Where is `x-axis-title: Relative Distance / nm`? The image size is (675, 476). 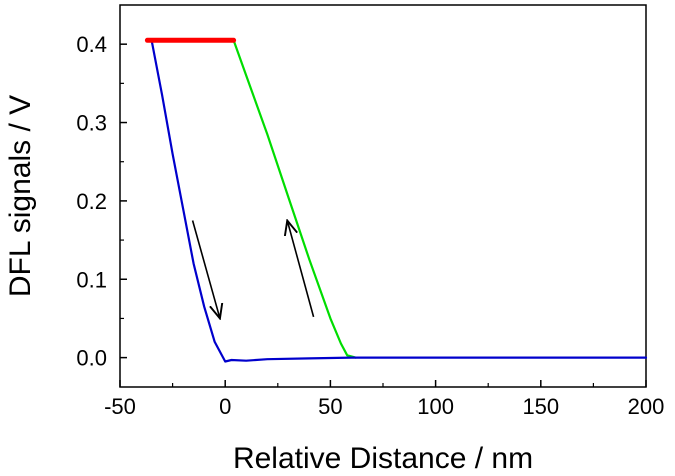 x-axis-title: Relative Distance / nm is located at coordinates (383, 458).